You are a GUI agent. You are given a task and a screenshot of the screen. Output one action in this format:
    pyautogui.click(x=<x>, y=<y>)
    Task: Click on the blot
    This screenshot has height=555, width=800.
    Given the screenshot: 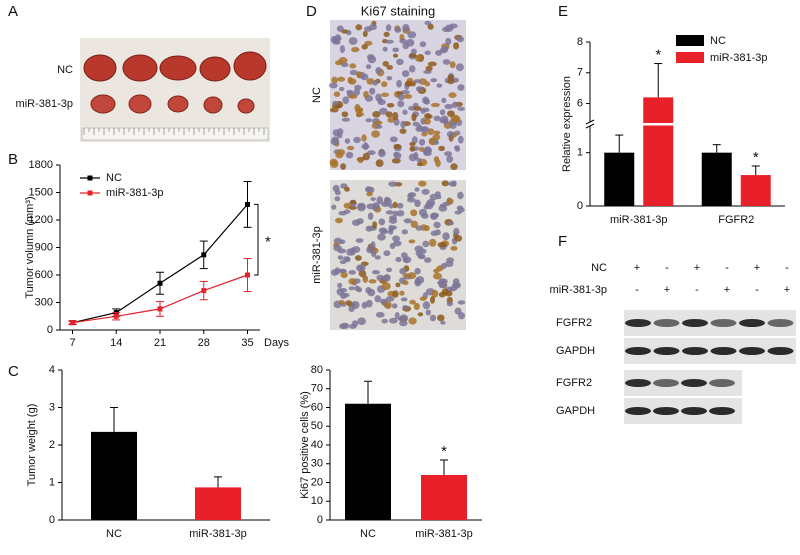 What is the action you would take?
    pyautogui.click(x=710, y=351)
    